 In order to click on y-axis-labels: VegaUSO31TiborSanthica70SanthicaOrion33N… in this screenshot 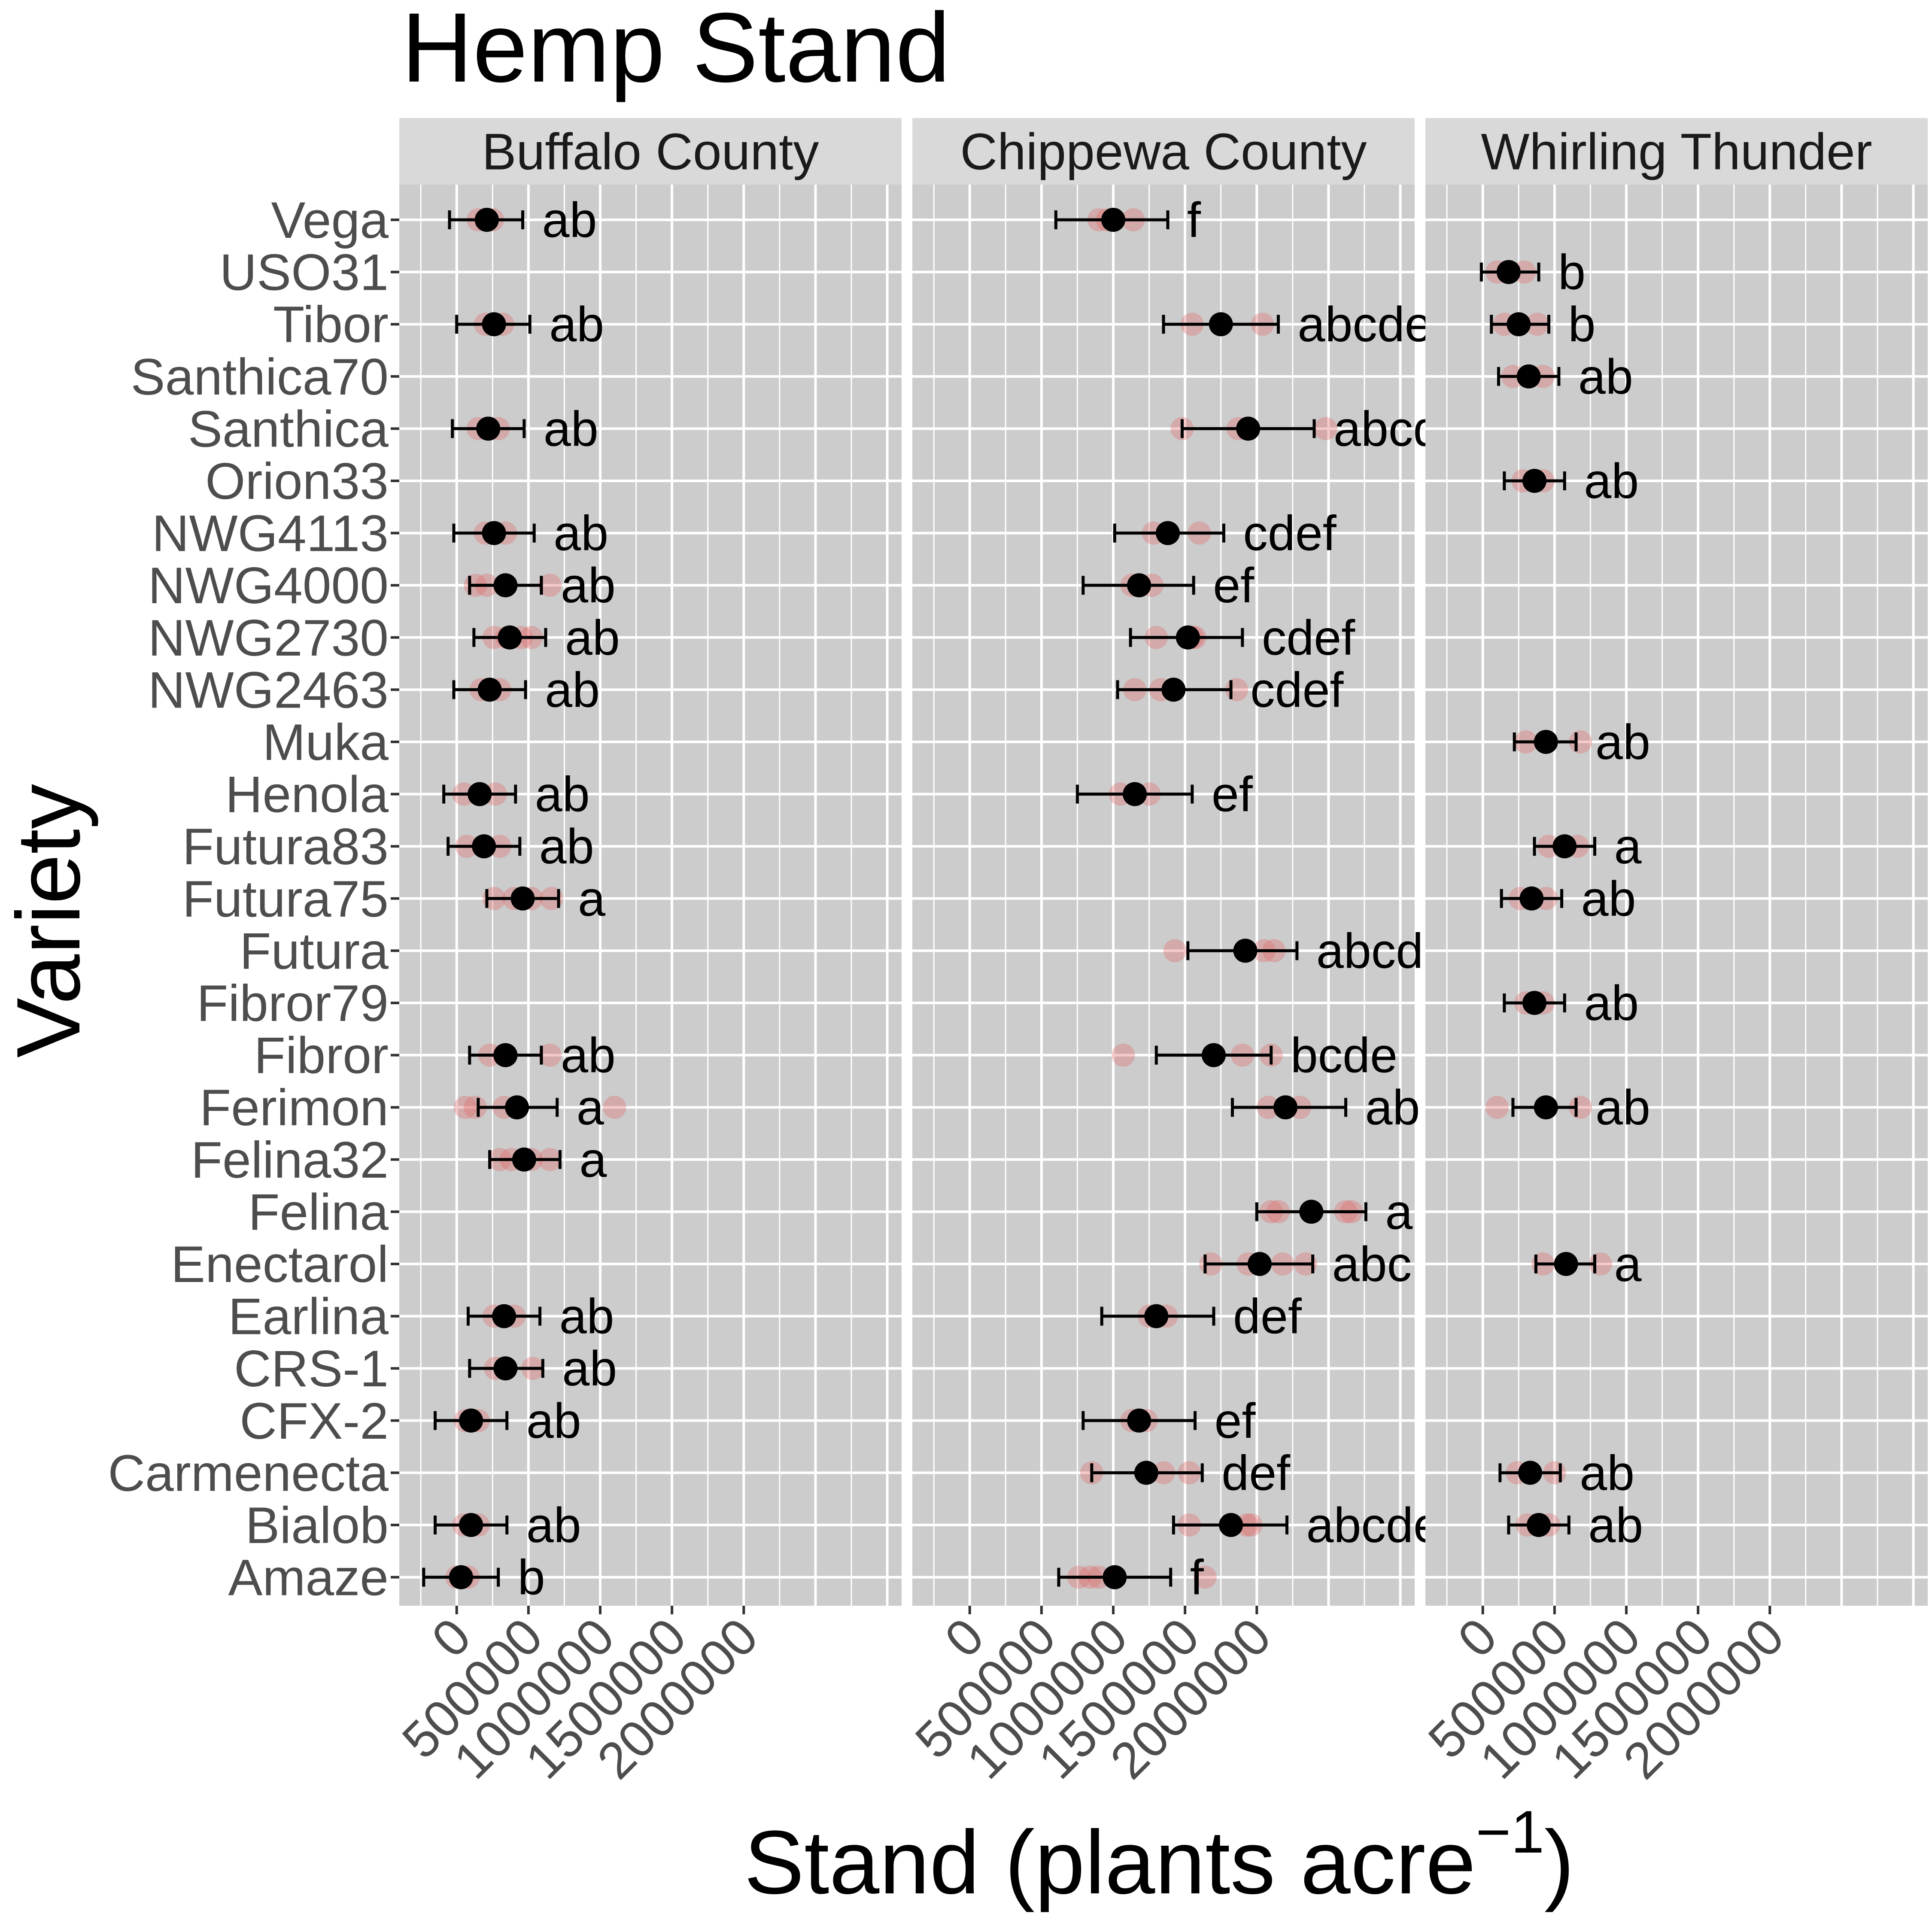, I will do `click(253, 899)`.